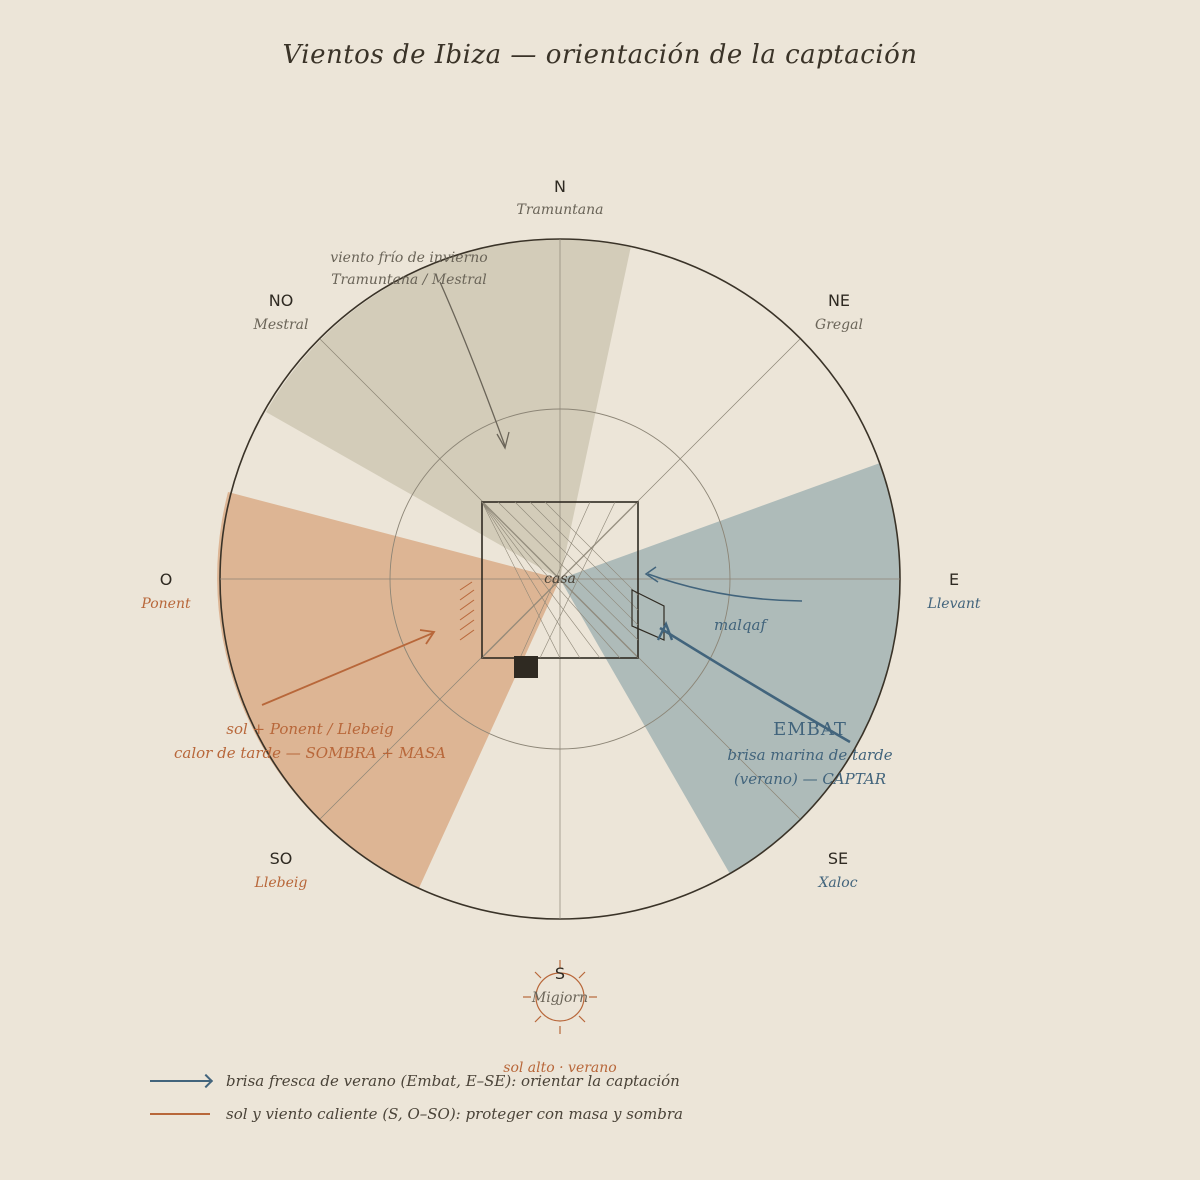  What do you see at coordinates (166, 579) in the screenshot?
I see `dir-o: O` at bounding box center [166, 579].